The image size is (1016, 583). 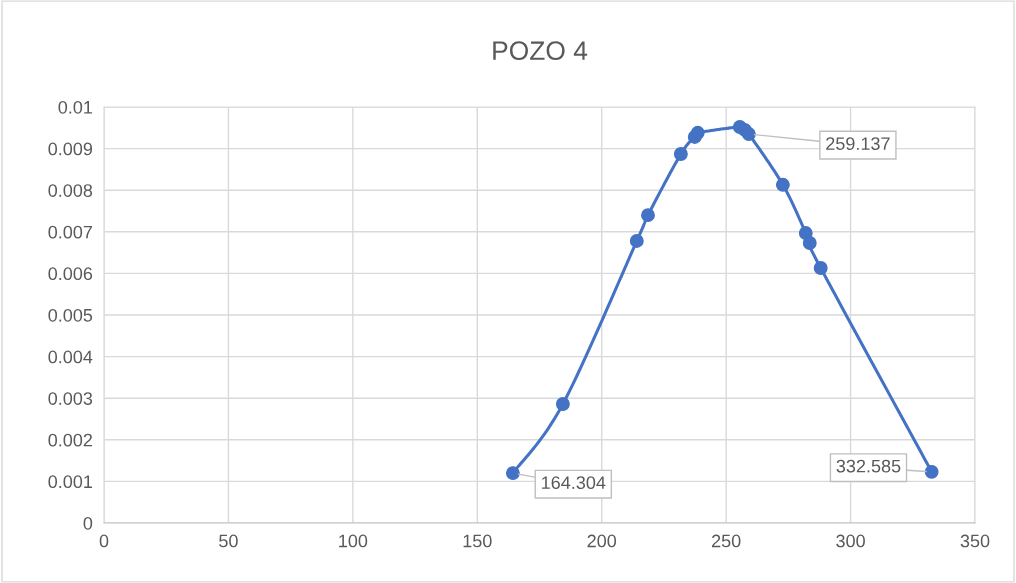 I want to click on y-tick-label: 0.008, so click(x=70, y=190).